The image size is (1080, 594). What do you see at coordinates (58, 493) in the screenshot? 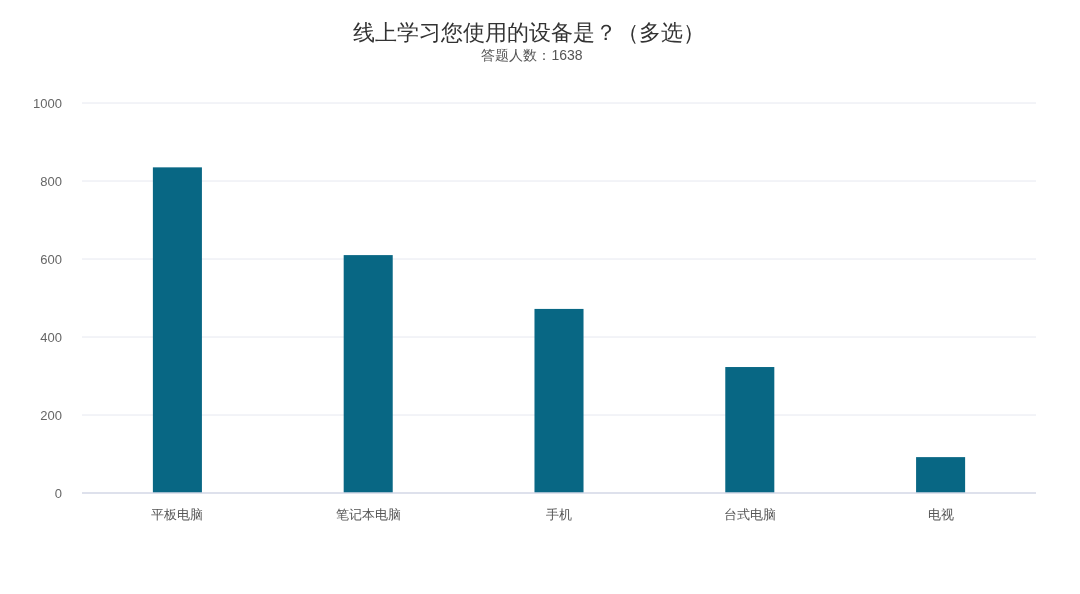
I see `ytick: 0` at bounding box center [58, 493].